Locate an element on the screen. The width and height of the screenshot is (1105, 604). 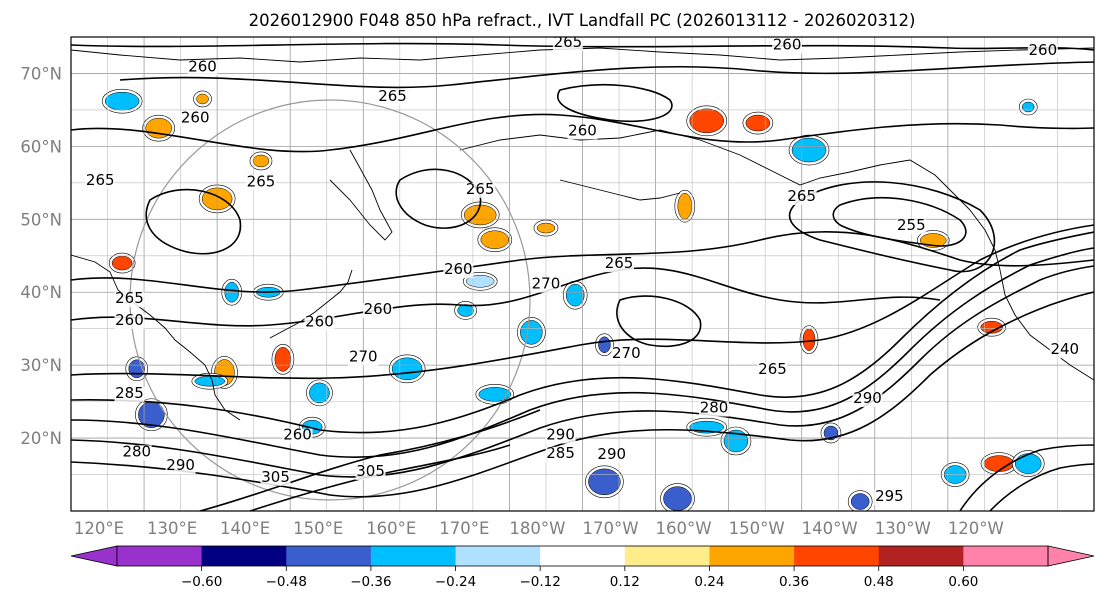
longitude-label: 150°W is located at coordinates (757, 528).